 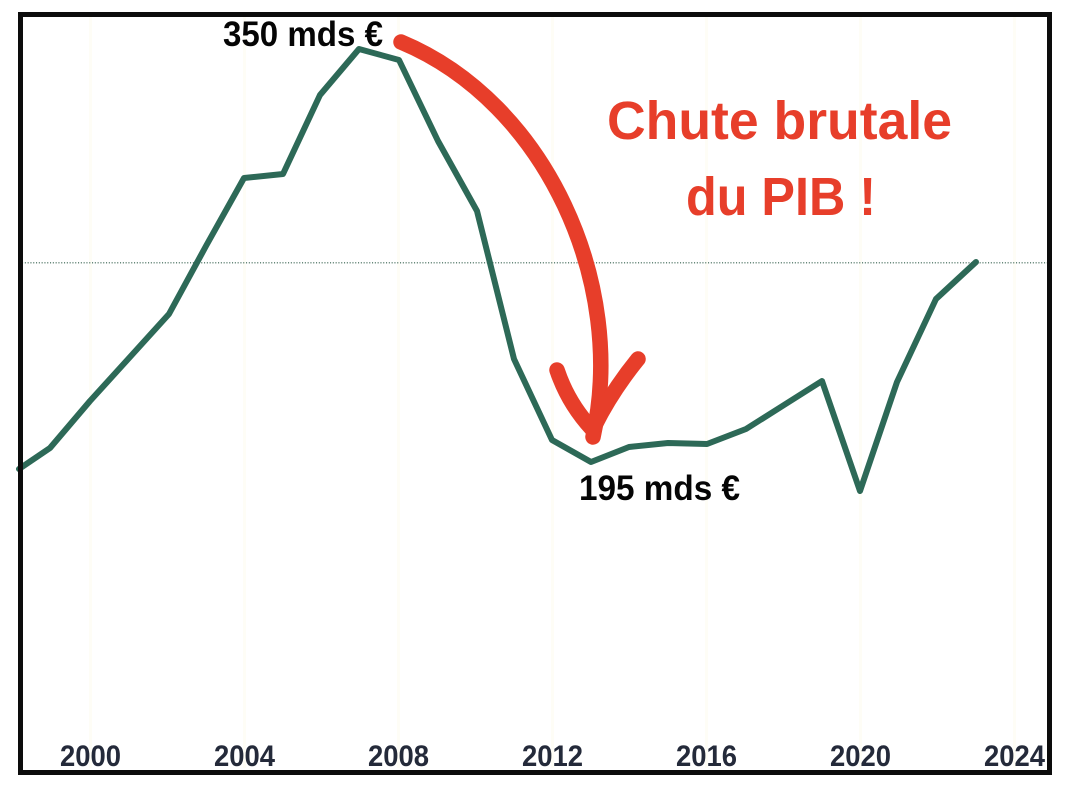 I want to click on svg-text: 2008, so click(x=398, y=756).